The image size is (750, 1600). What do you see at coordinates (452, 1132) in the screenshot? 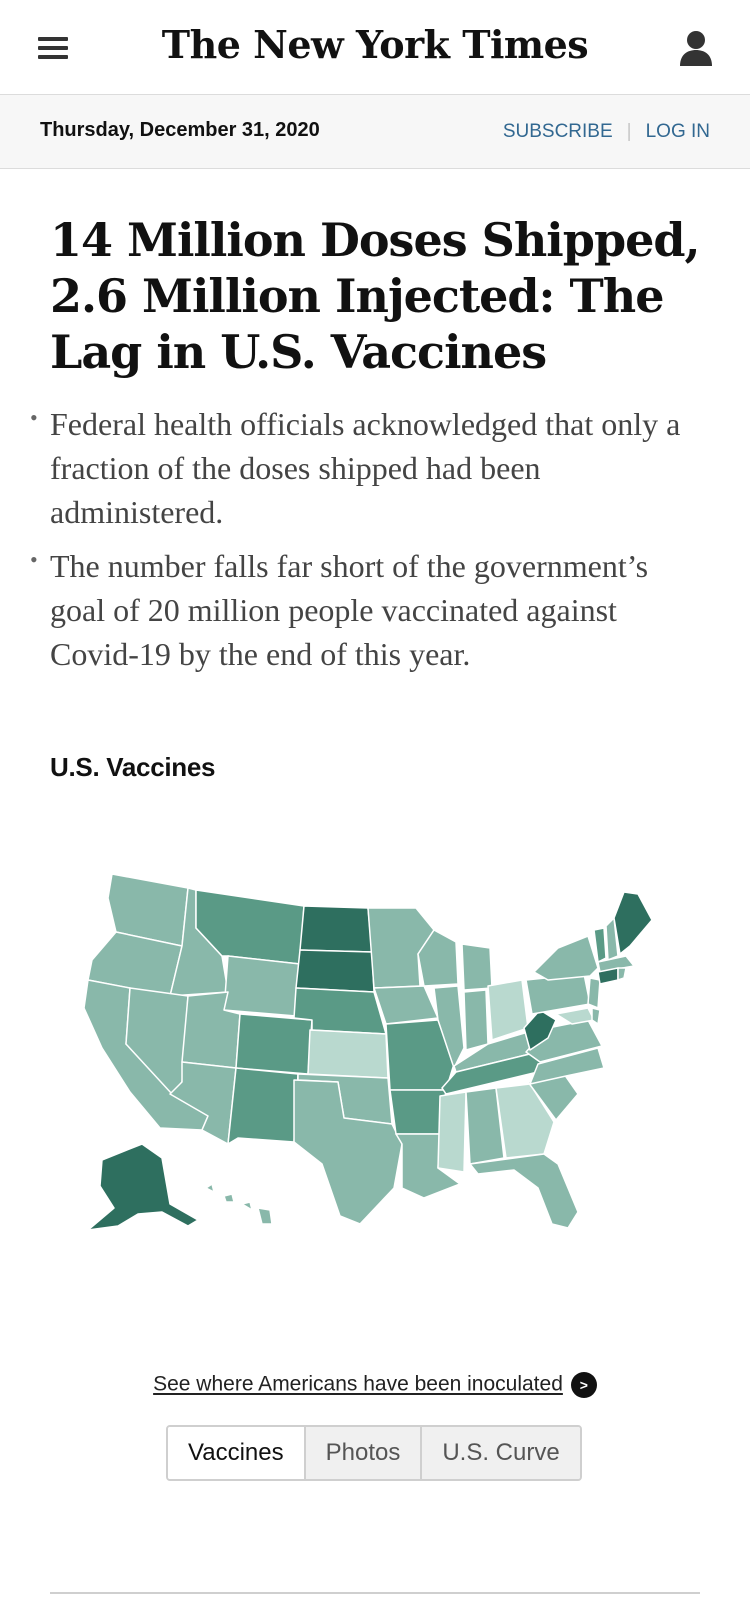
I see `state-ms` at bounding box center [452, 1132].